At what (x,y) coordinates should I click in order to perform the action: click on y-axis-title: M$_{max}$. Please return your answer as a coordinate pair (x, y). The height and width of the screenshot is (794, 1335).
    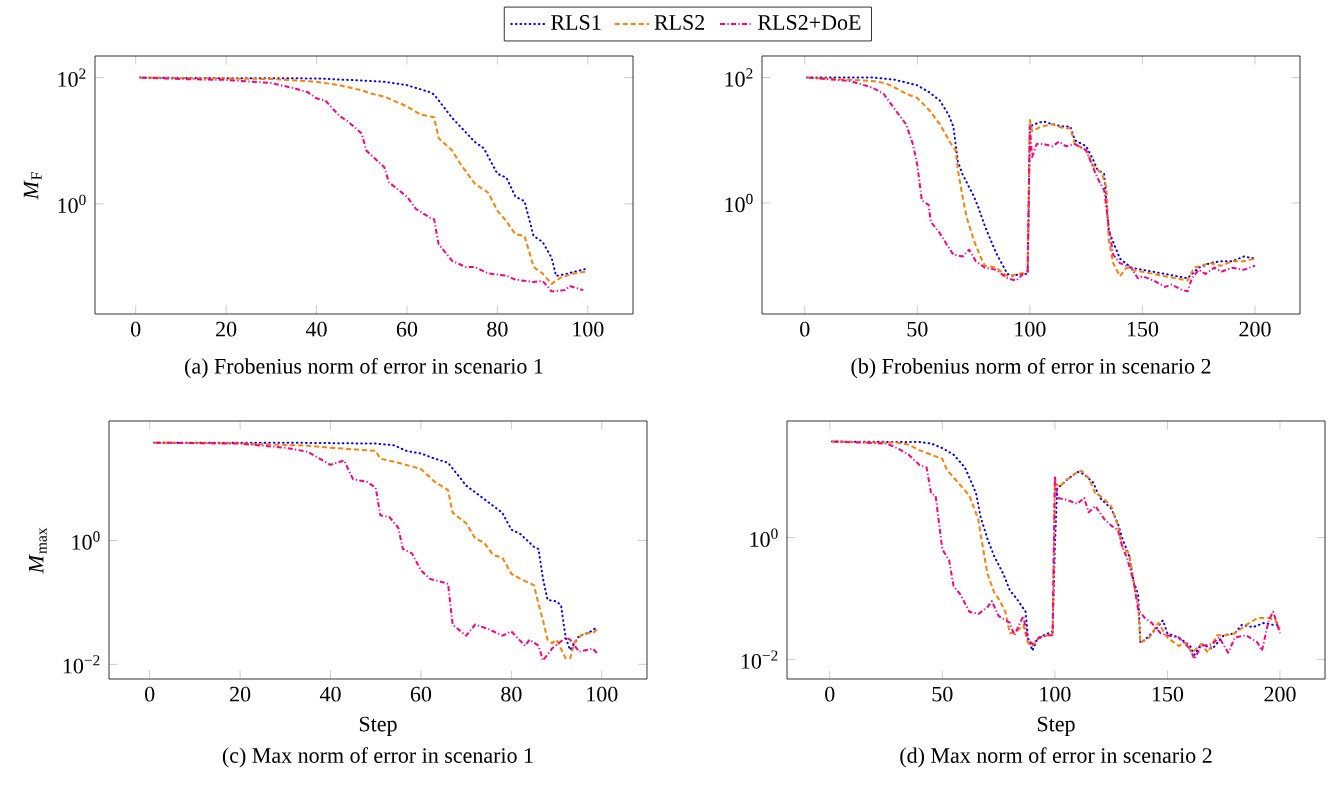
    Looking at the image, I should click on (37, 550).